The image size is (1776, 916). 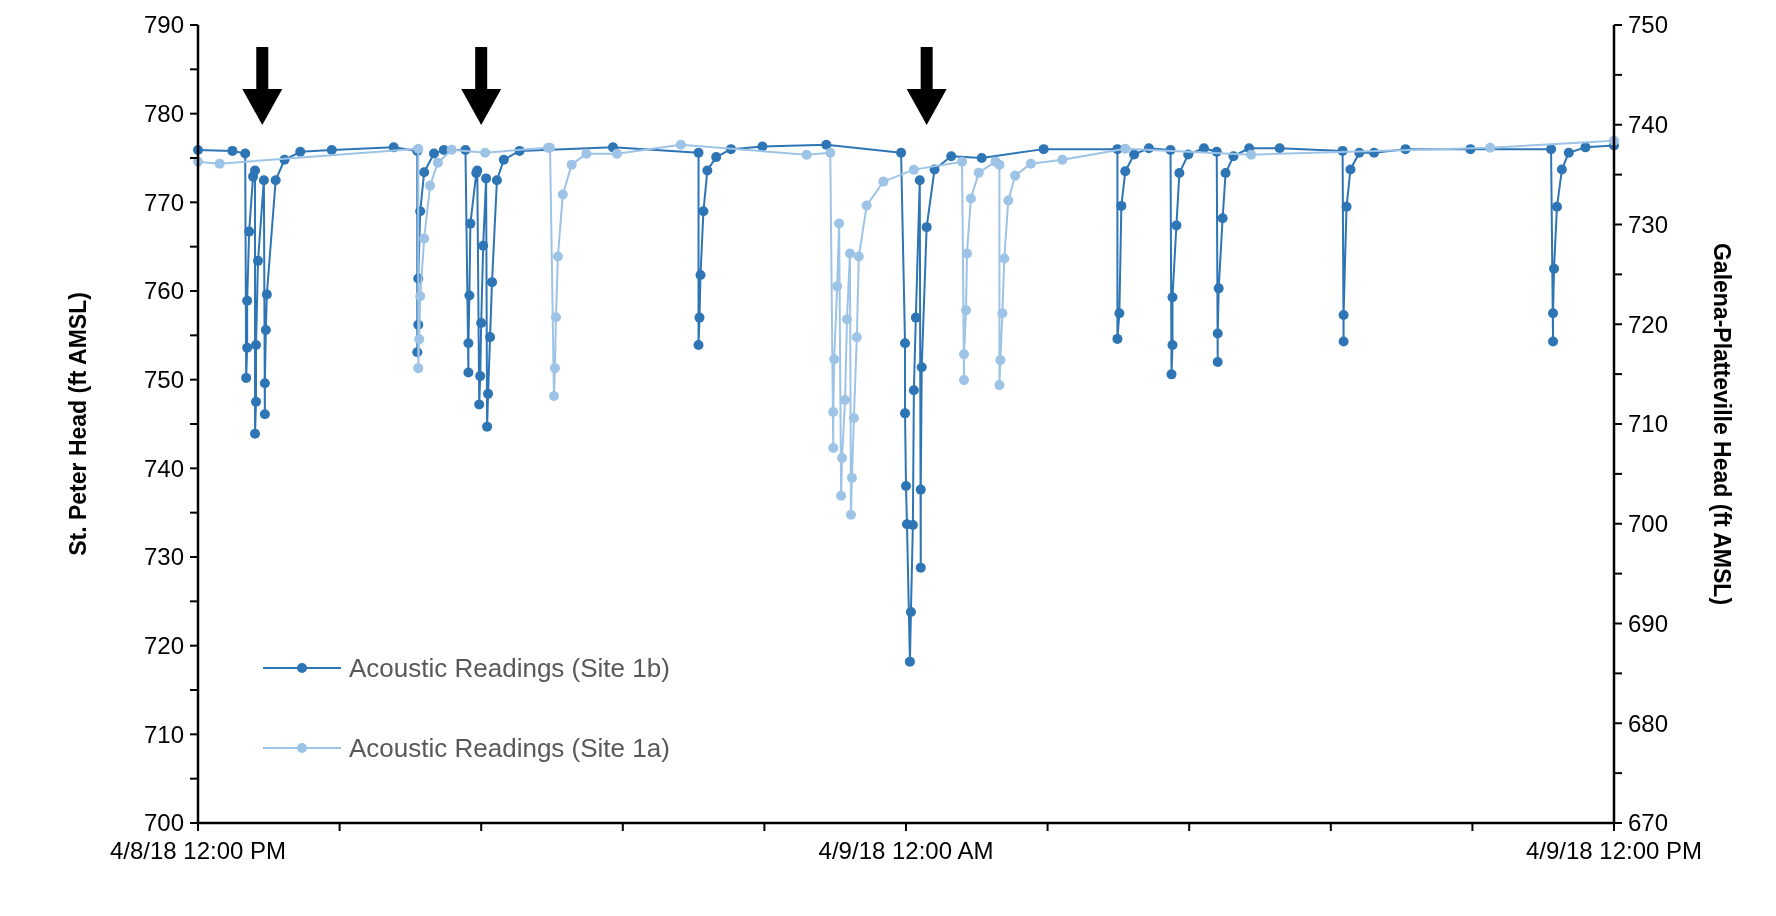 I want to click on x-tick-label: 4/8/18 12:00 PM, so click(x=198, y=850).